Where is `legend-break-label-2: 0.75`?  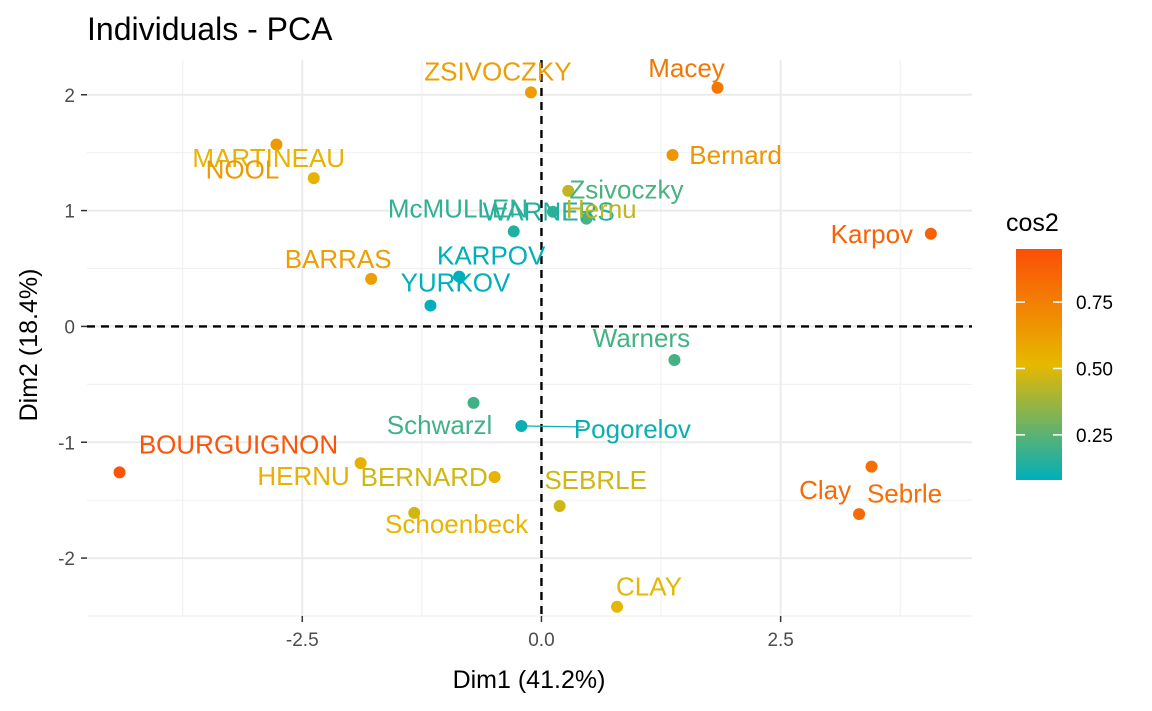 legend-break-label-2: 0.75 is located at coordinates (1094, 303).